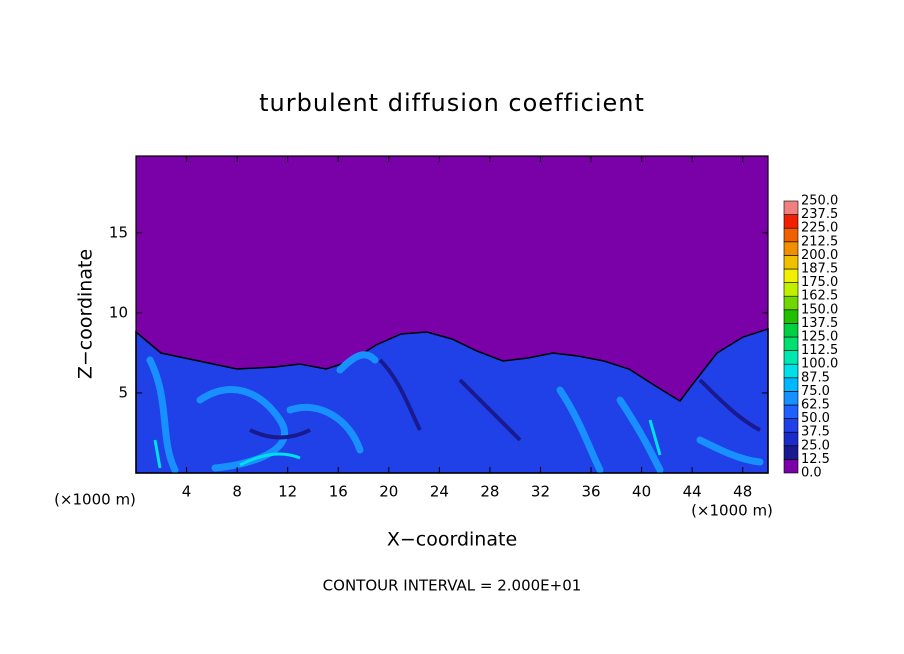  I want to click on colorbar-label: 12.5, so click(815, 459).